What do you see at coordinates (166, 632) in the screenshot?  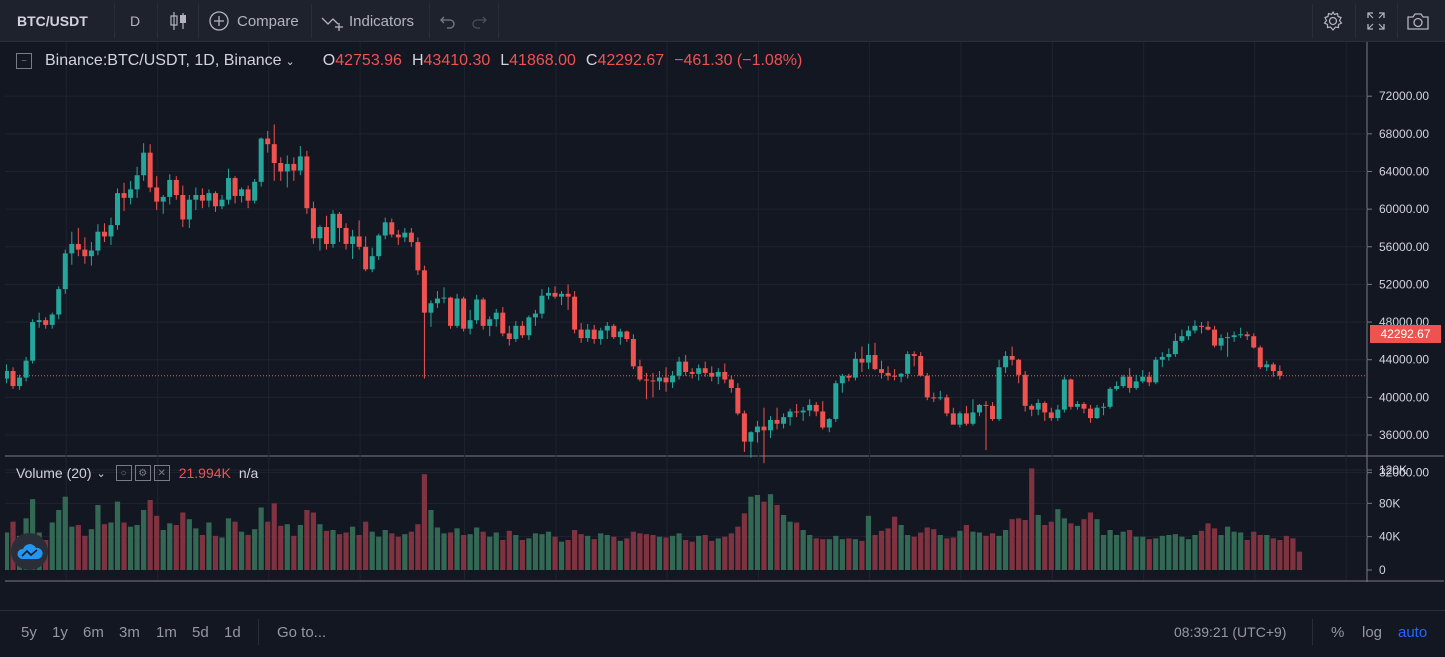 I see `range-button-1m: 1m` at bounding box center [166, 632].